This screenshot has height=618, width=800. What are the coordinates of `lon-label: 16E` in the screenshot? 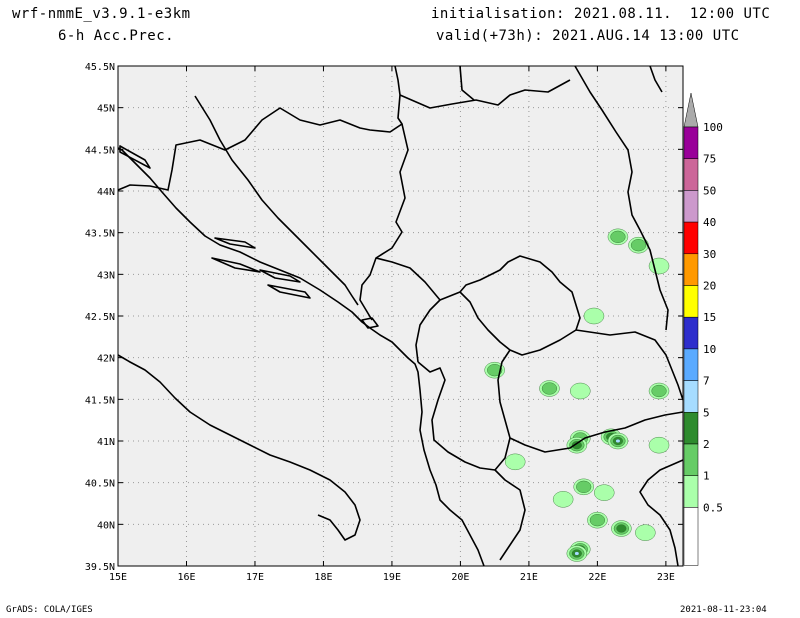 It's located at (186, 577).